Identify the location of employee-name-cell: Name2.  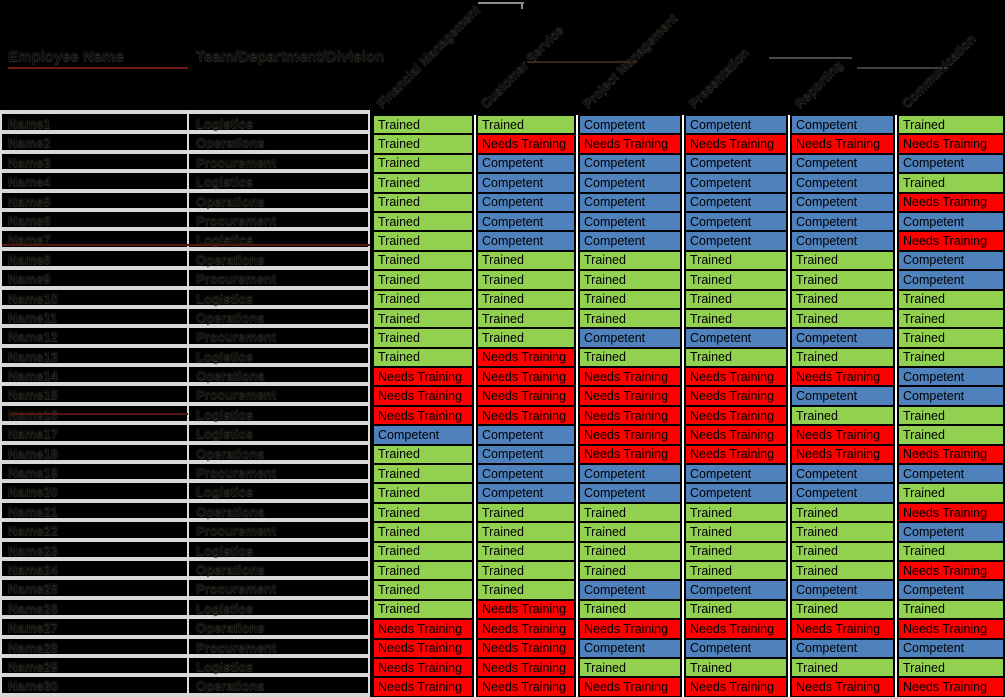
(29, 143).